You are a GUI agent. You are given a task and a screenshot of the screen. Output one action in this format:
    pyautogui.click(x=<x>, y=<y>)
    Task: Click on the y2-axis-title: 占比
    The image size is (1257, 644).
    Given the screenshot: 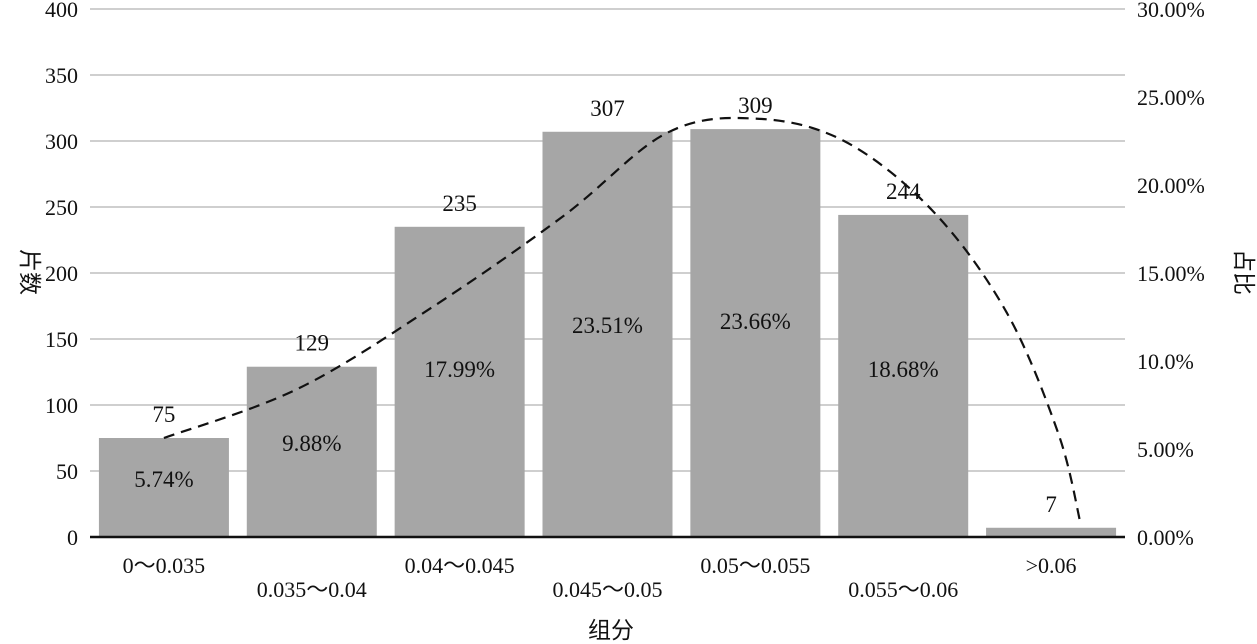 What is the action you would take?
    pyautogui.click(x=1243, y=272)
    